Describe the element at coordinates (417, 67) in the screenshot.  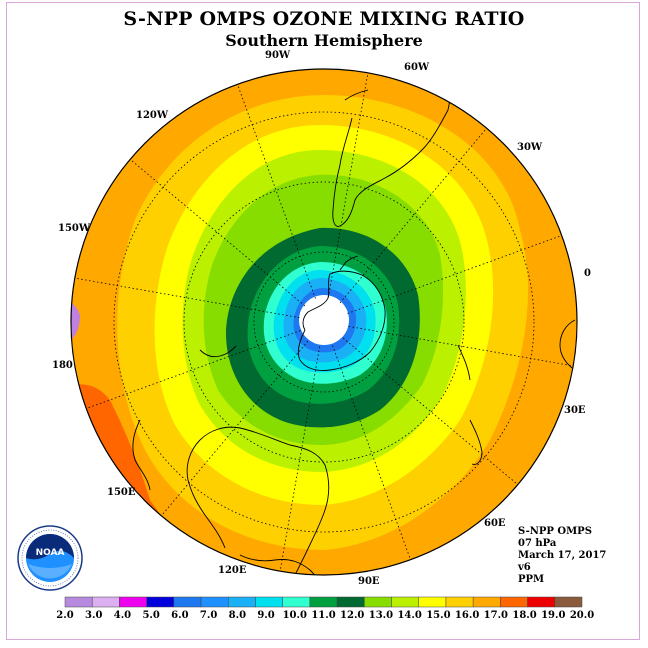
I see `lon-label-60w: 60W` at that location.